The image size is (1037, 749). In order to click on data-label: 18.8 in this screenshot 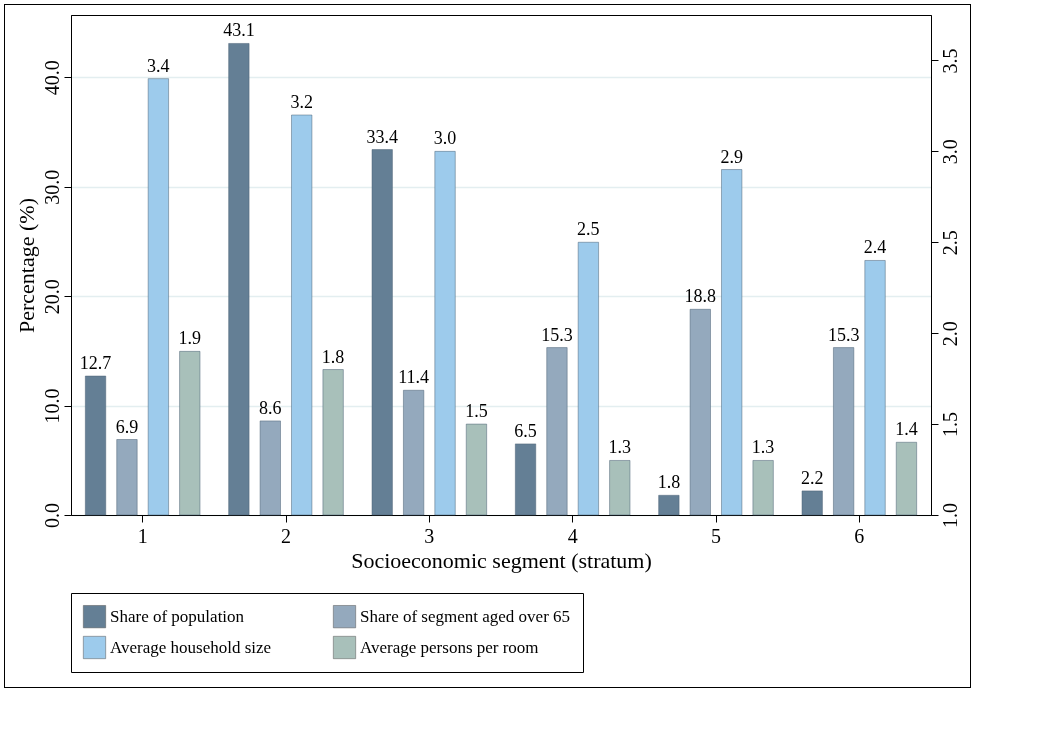, I will do `click(700, 296)`.